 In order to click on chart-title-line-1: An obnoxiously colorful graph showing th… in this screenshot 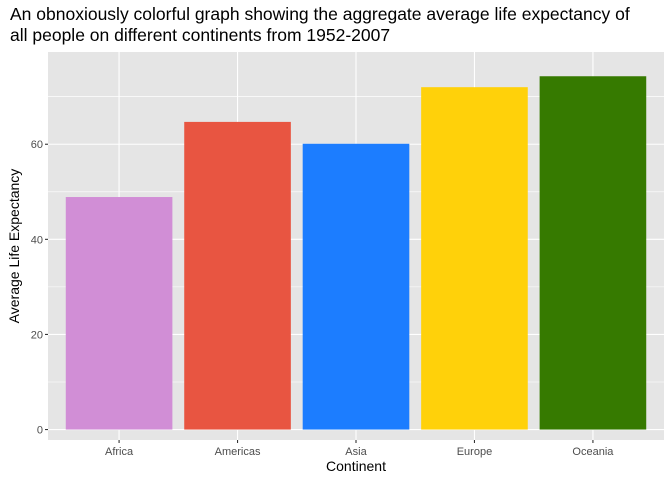, I will do `click(320, 14)`.